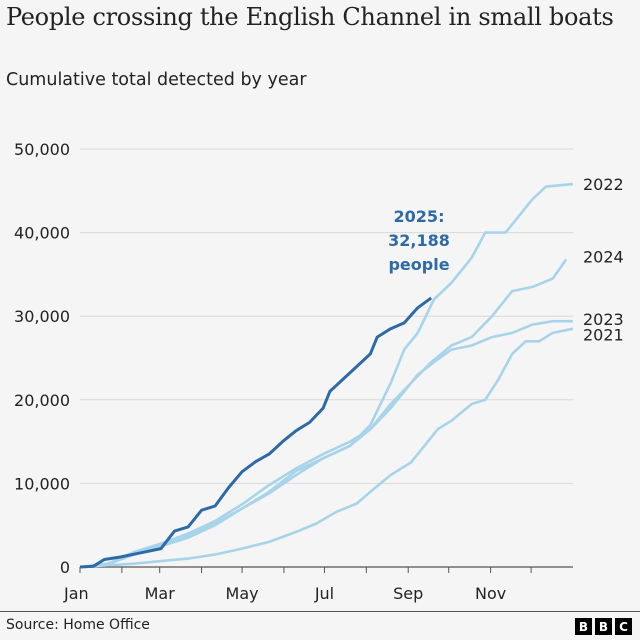  I want to click on y-tick-label: 50,000, so click(42, 149).